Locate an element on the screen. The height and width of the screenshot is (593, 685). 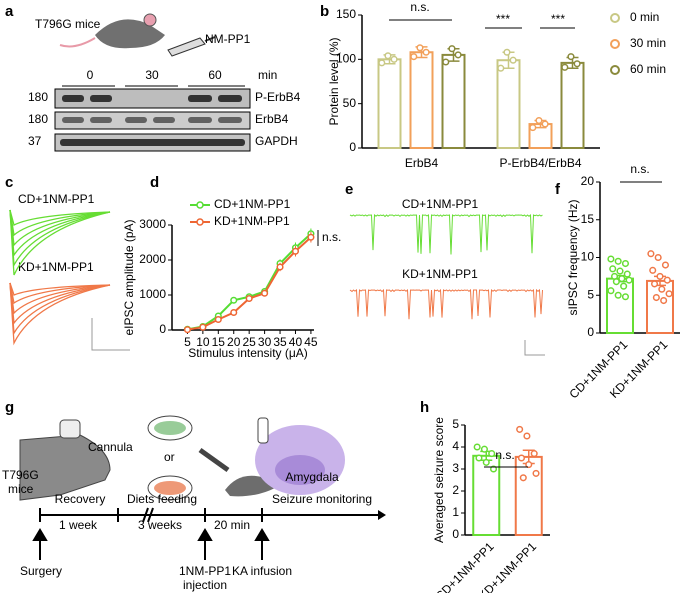
band-label: GAPDH is located at coordinates (276, 141).